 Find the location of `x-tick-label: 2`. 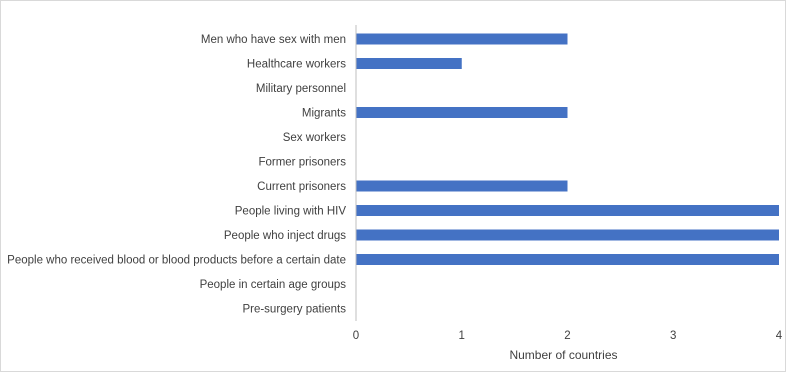

x-tick-label: 2 is located at coordinates (567, 336).